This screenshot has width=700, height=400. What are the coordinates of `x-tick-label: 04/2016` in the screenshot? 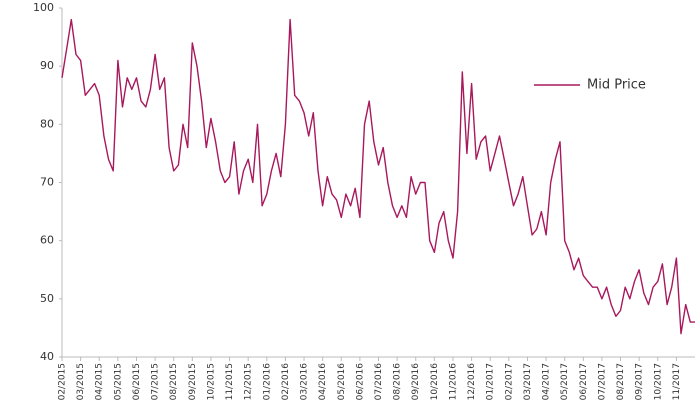 It's located at (323, 381).